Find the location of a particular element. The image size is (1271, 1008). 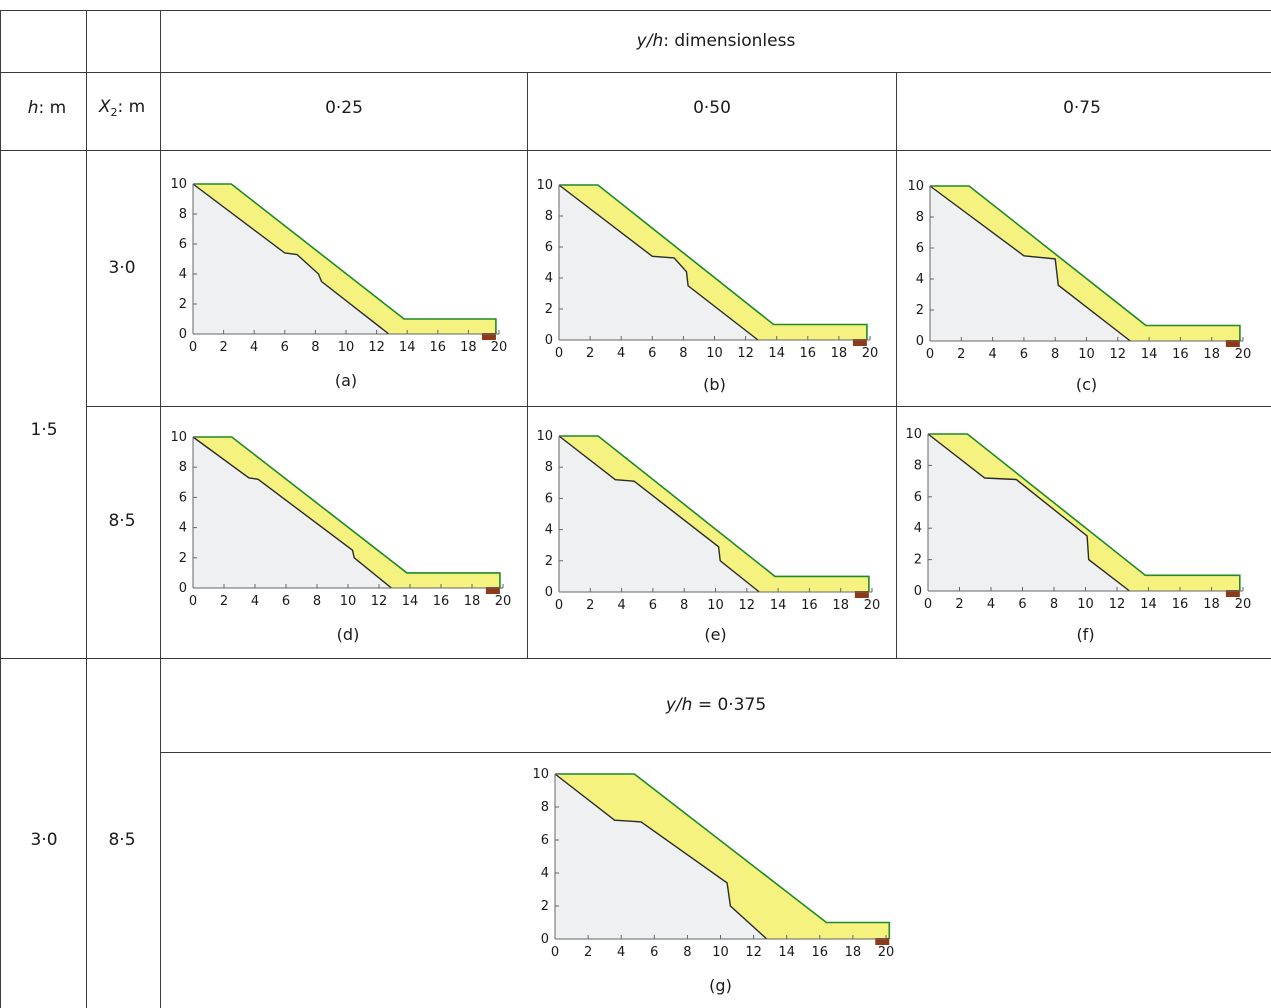

x-tick-label: 12 is located at coordinates (747, 605).